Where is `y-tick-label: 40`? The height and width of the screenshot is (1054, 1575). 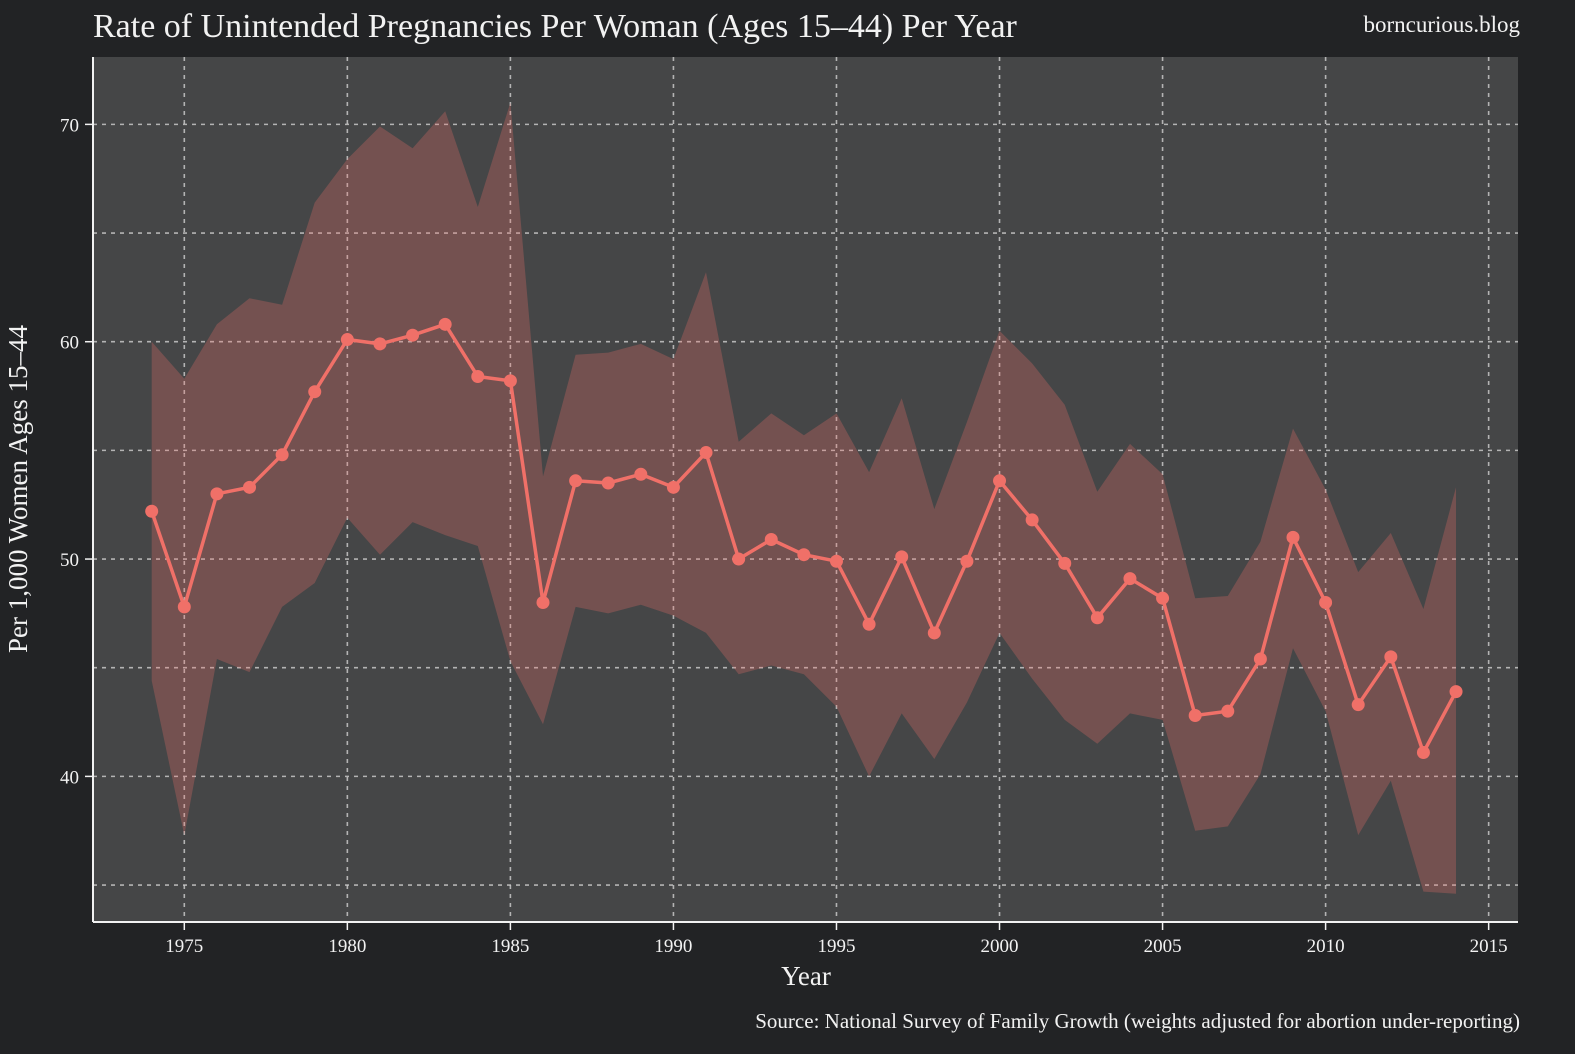 y-tick-label: 40 is located at coordinates (69, 777).